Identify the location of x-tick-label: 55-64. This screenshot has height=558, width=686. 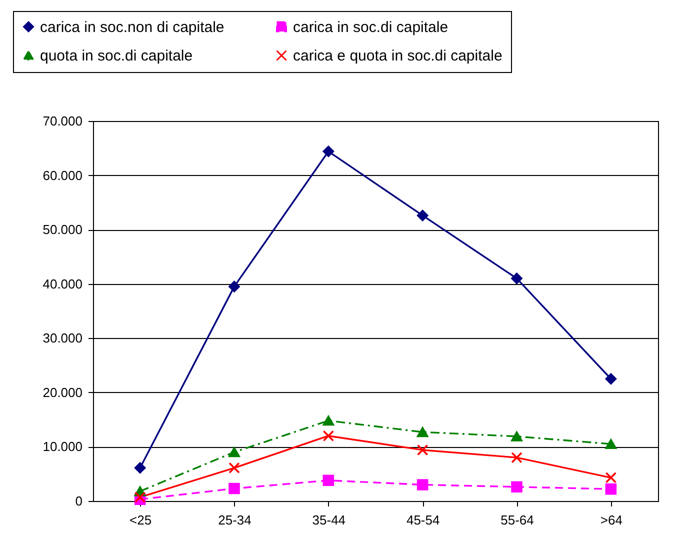
(517, 520).